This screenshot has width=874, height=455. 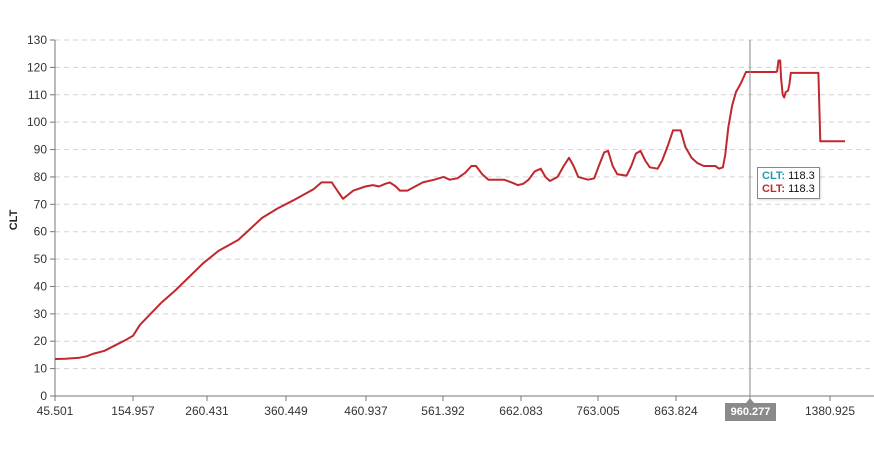 What do you see at coordinates (801, 176) in the screenshot?
I see `tooltip-value-1: 118.3` at bounding box center [801, 176].